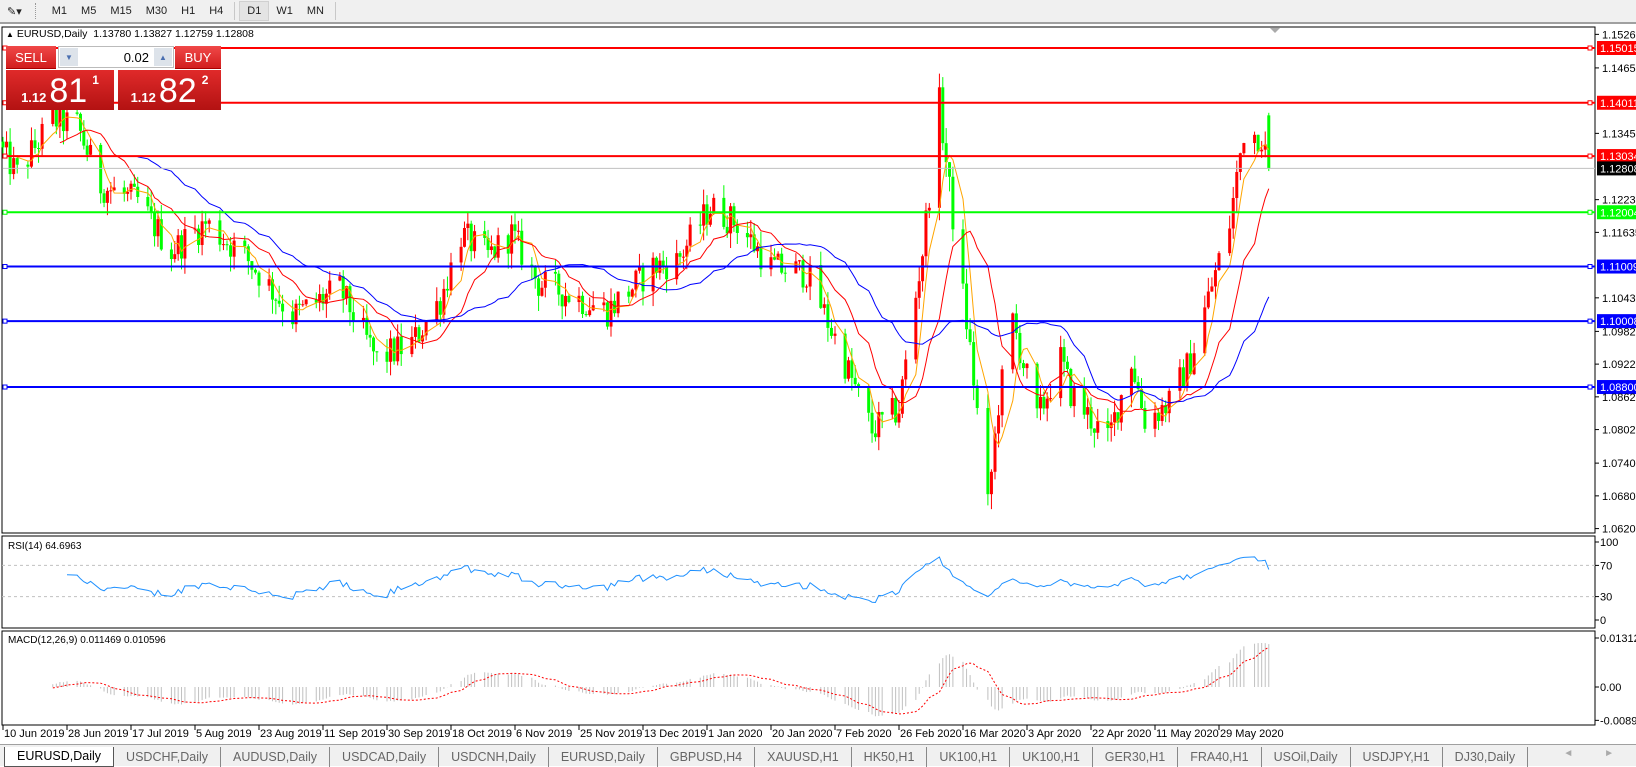  I want to click on sell-button: SELL, so click(31, 57).